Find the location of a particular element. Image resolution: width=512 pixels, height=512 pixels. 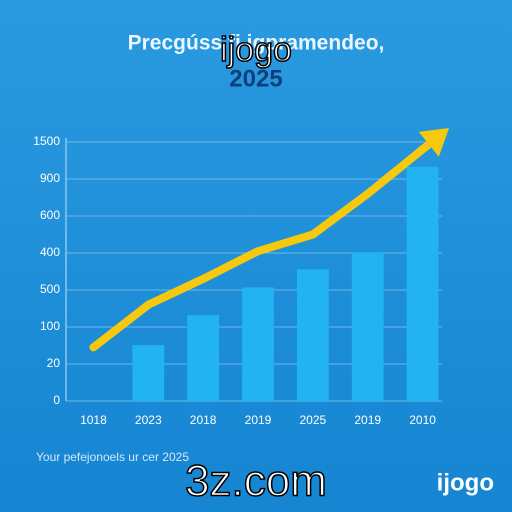

y-tick-label: 500 is located at coordinates (50, 289).